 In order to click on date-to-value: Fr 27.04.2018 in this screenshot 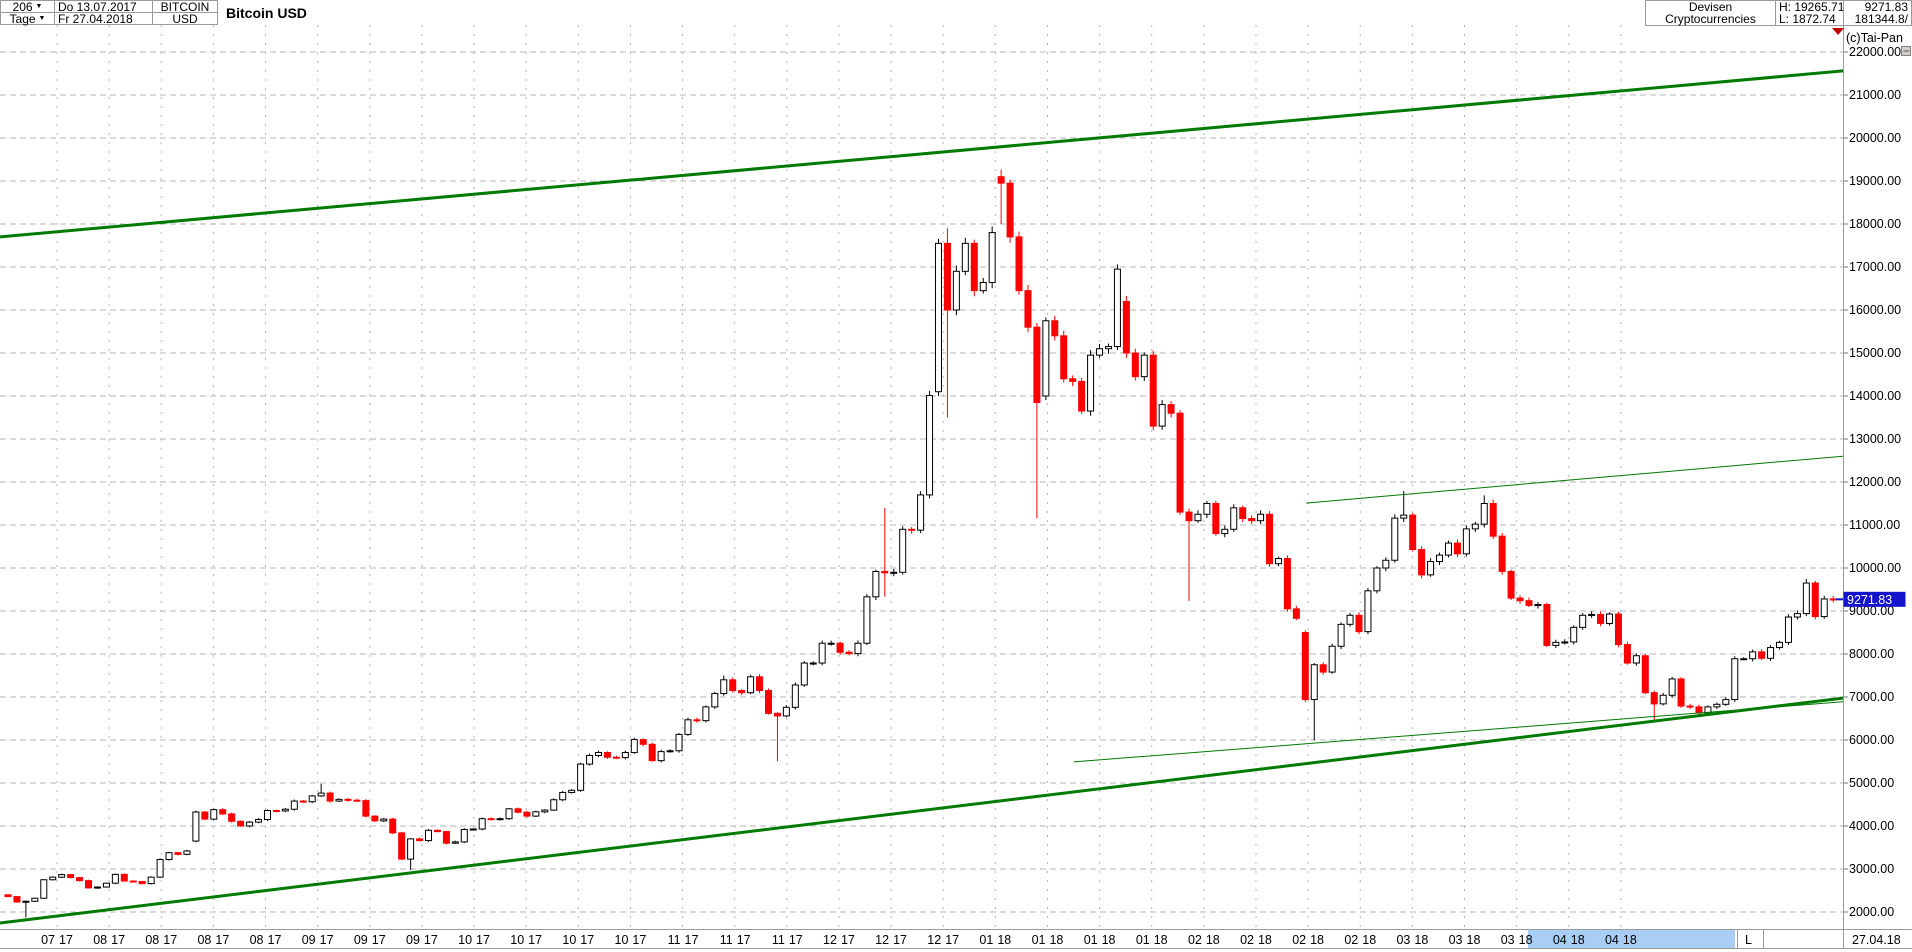, I will do `click(95, 18)`.